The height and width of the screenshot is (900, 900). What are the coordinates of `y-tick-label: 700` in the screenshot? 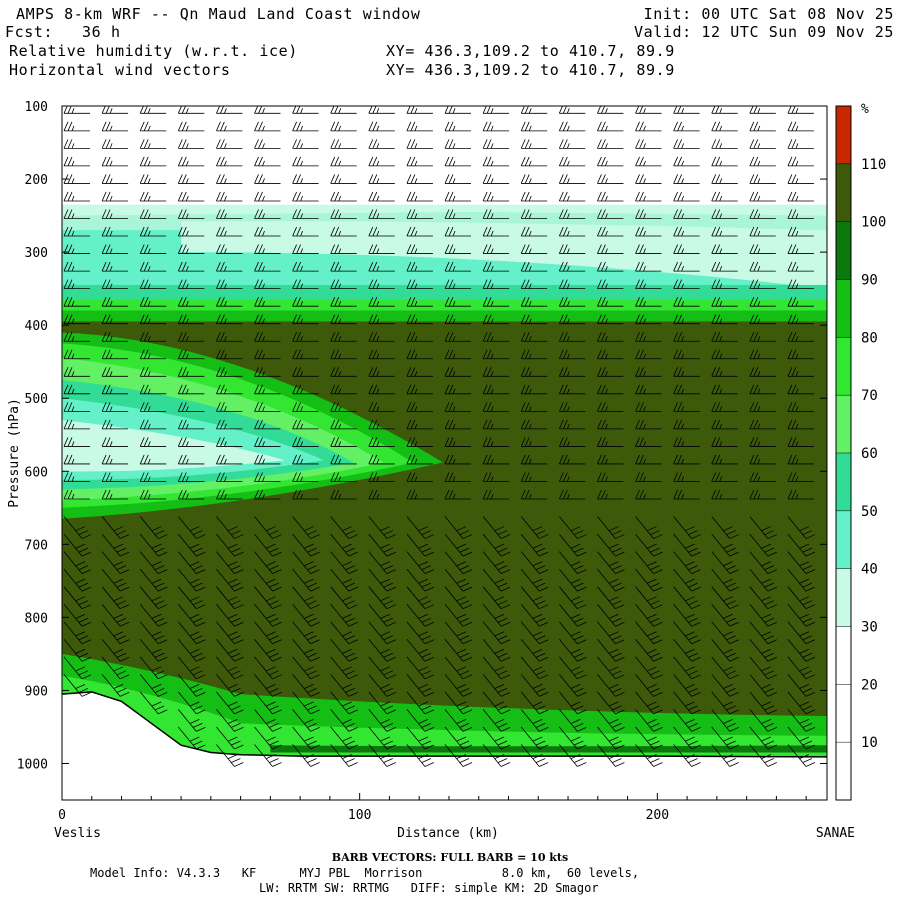 It's located at (36, 545).